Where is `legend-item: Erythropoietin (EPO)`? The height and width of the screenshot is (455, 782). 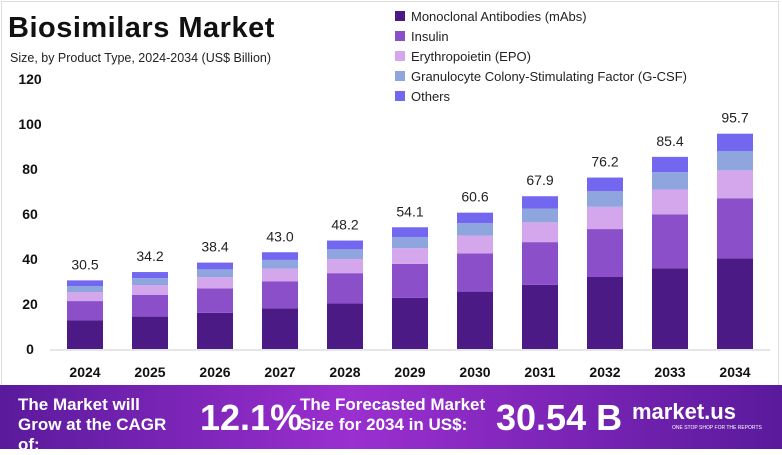
legend-item: Erythropoietin (EPO) is located at coordinates (541, 56).